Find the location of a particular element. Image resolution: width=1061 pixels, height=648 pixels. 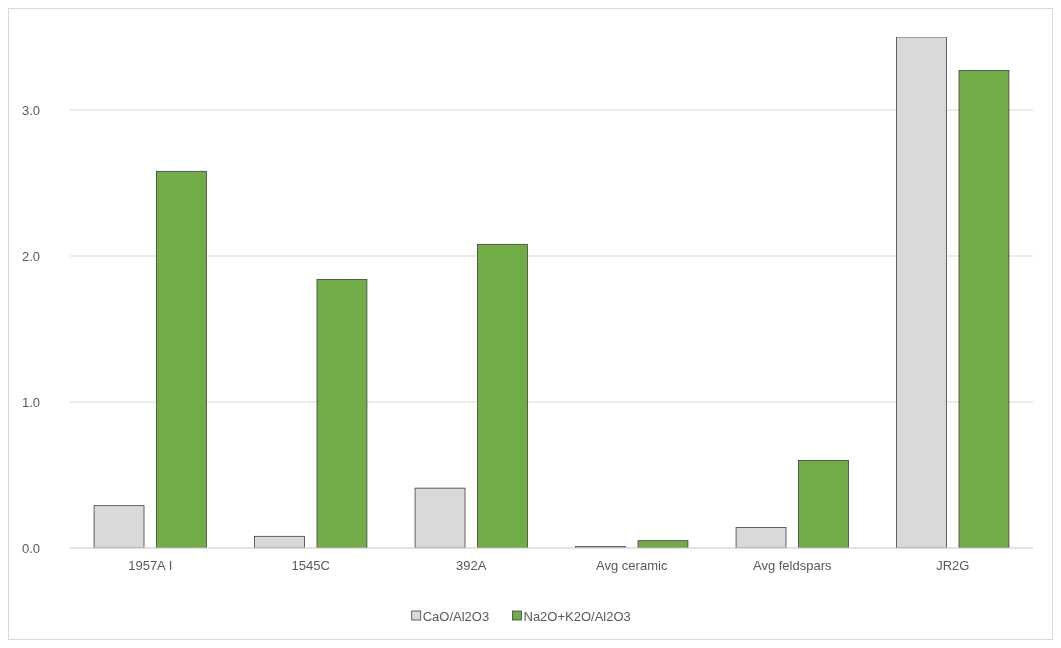

legend-label: Na2O+K2O/Al2O3 is located at coordinates (577, 616).